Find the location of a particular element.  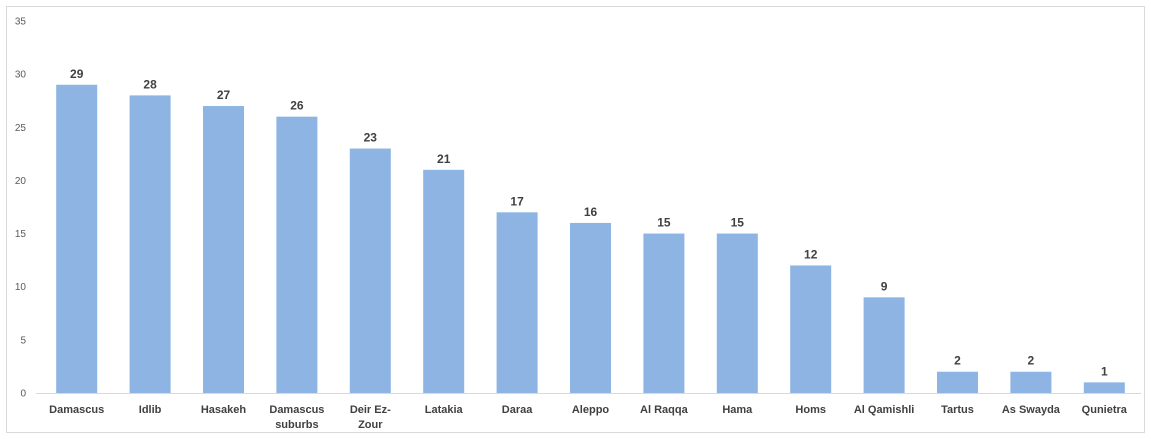

data-label: 17 is located at coordinates (517, 201).